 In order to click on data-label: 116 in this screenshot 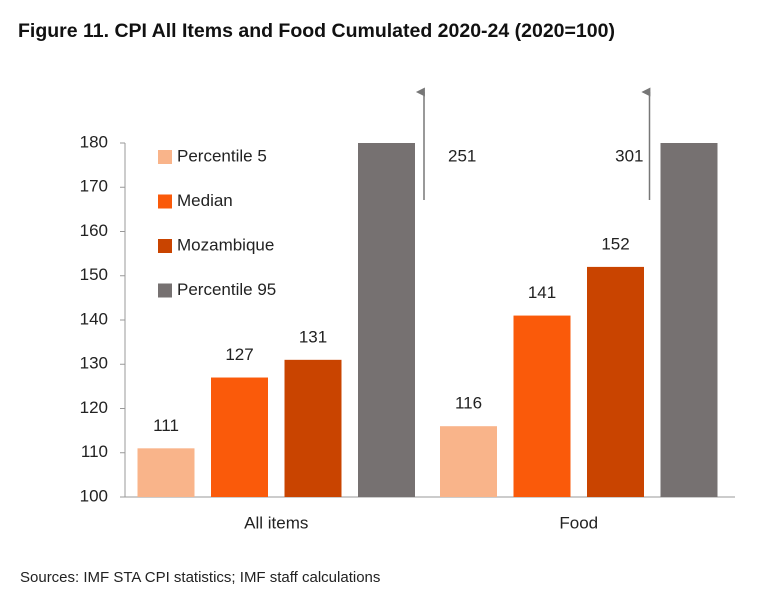, I will do `click(468, 403)`.